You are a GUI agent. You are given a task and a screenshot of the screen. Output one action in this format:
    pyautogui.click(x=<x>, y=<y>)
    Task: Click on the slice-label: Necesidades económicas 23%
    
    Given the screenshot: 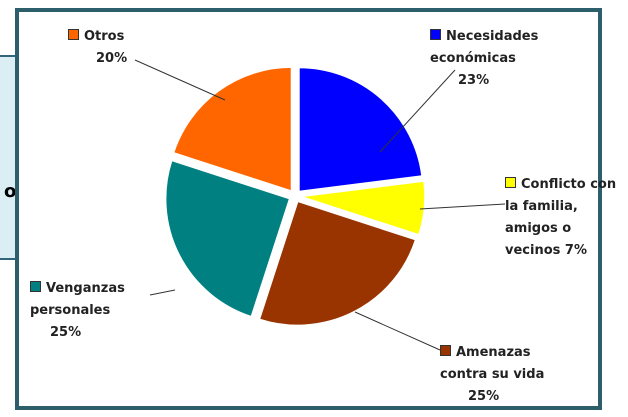 What is the action you would take?
    pyautogui.click(x=500, y=59)
    